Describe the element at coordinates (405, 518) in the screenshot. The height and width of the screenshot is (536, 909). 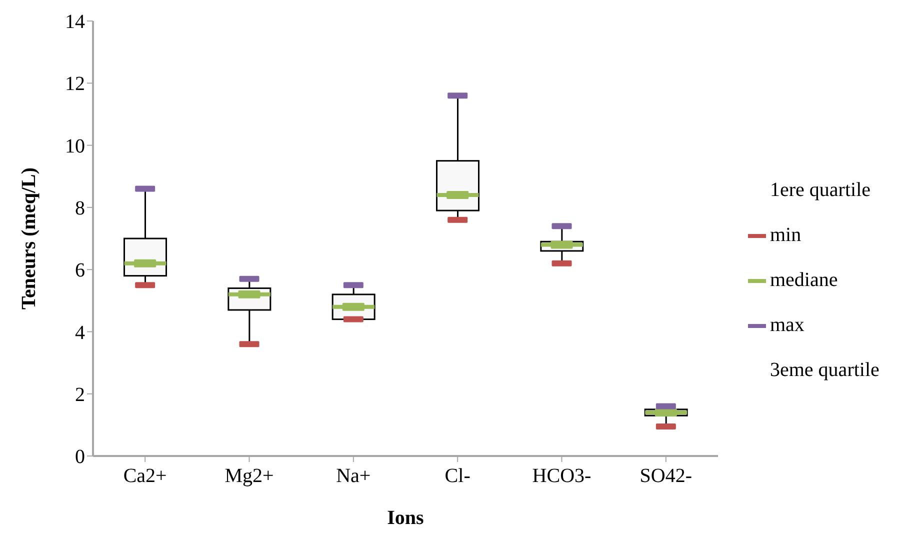
I see `x-axis-title: Ions` at that location.